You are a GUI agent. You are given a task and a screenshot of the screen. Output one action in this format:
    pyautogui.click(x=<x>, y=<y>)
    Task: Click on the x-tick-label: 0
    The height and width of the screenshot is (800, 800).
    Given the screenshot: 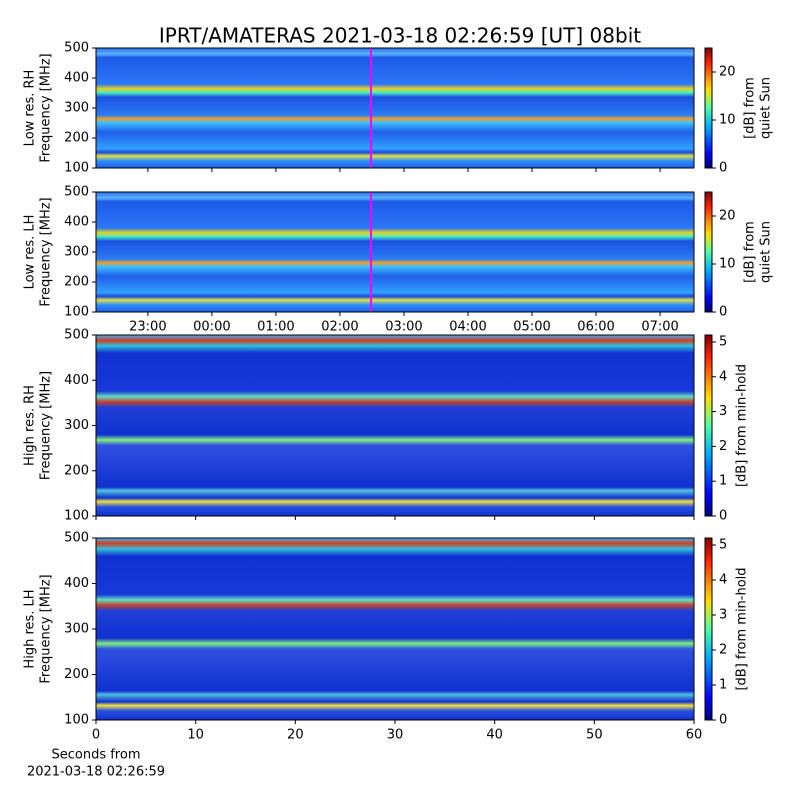 What is the action you would take?
    pyautogui.click(x=96, y=735)
    